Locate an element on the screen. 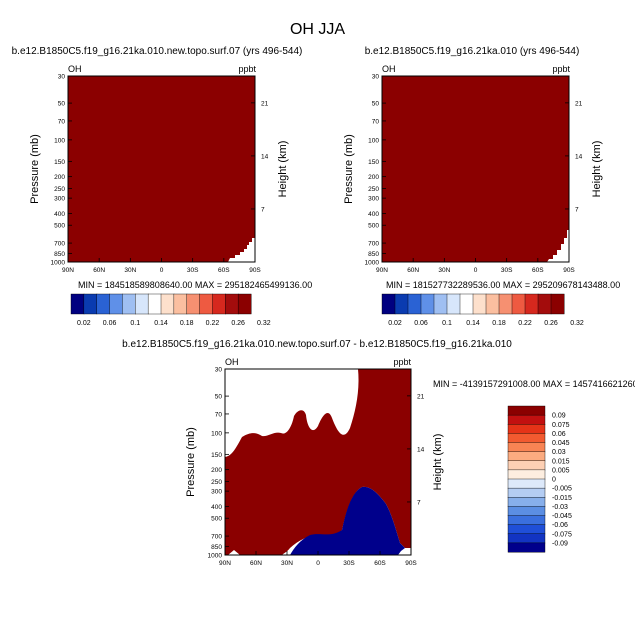 The image size is (635, 635). colorbar-label: 0.045 is located at coordinates (561, 443).